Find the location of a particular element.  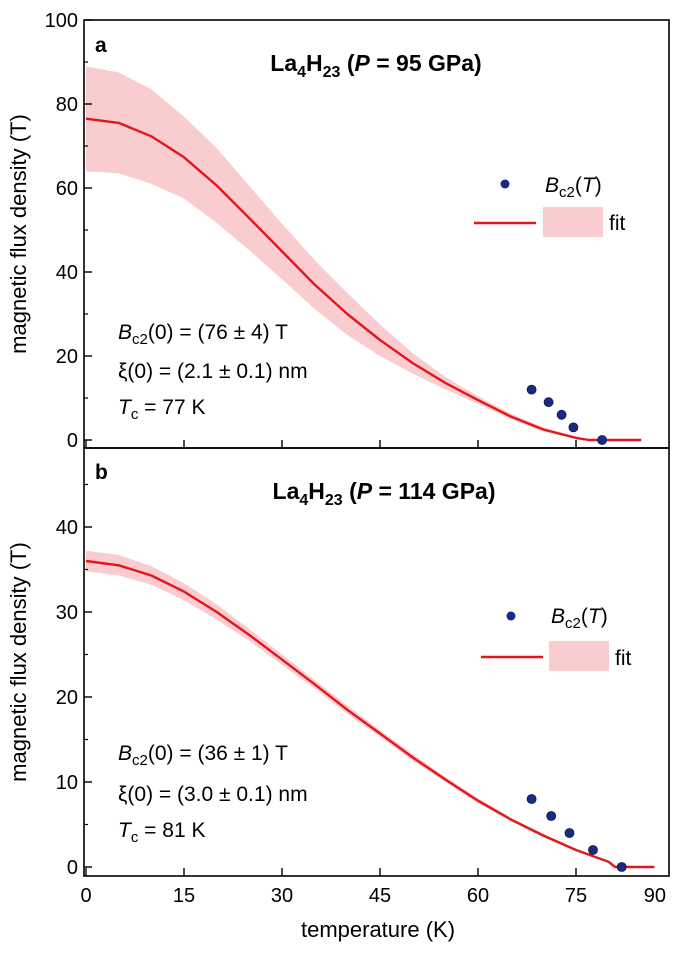

panel-a-title: La4H23 (P = 95 GPa) is located at coordinates (375, 65).